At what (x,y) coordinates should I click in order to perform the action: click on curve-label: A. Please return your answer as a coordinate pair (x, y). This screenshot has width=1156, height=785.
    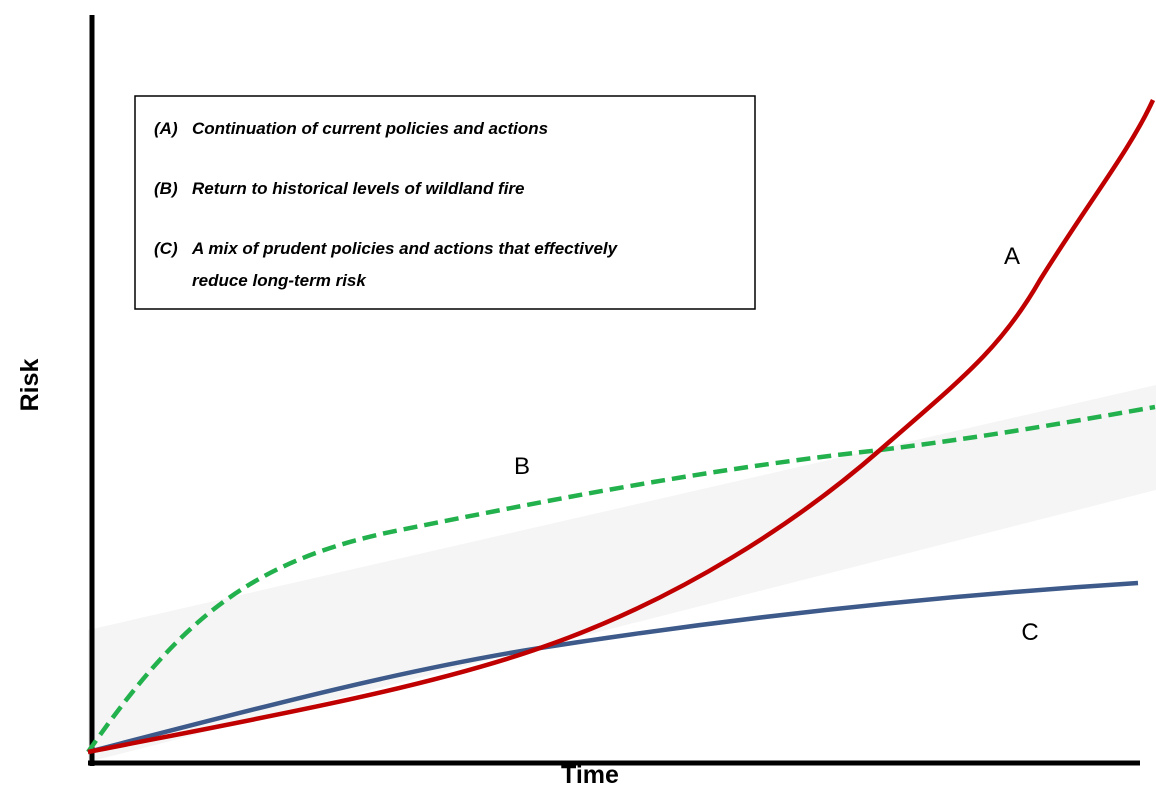
    Looking at the image, I should click on (1012, 256).